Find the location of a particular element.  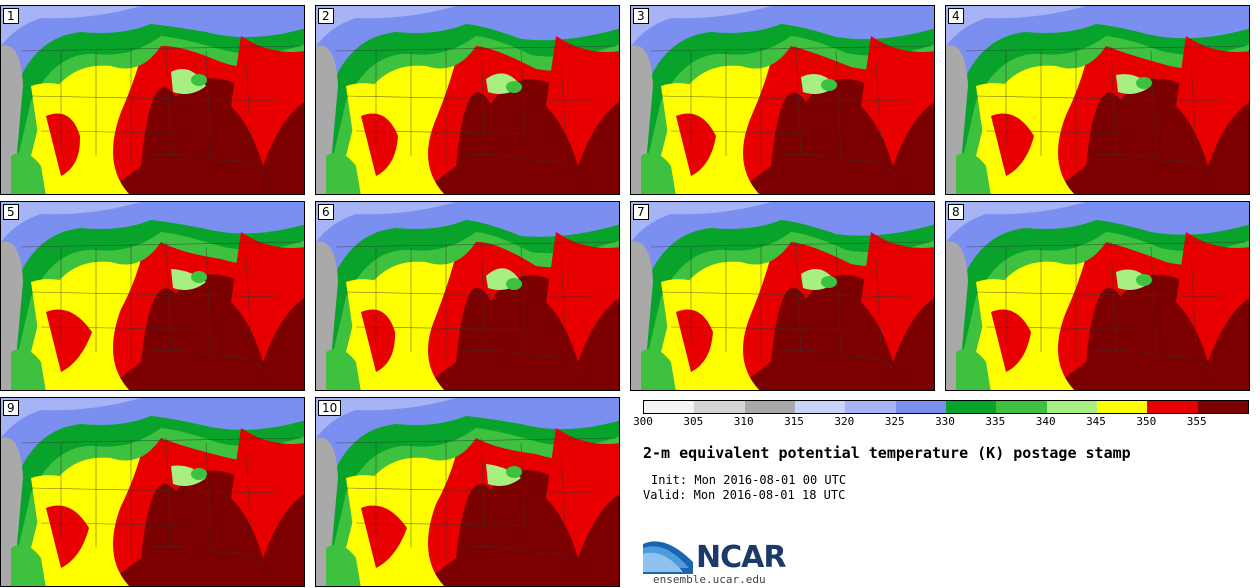

member-number-label: 2 is located at coordinates (326, 16).